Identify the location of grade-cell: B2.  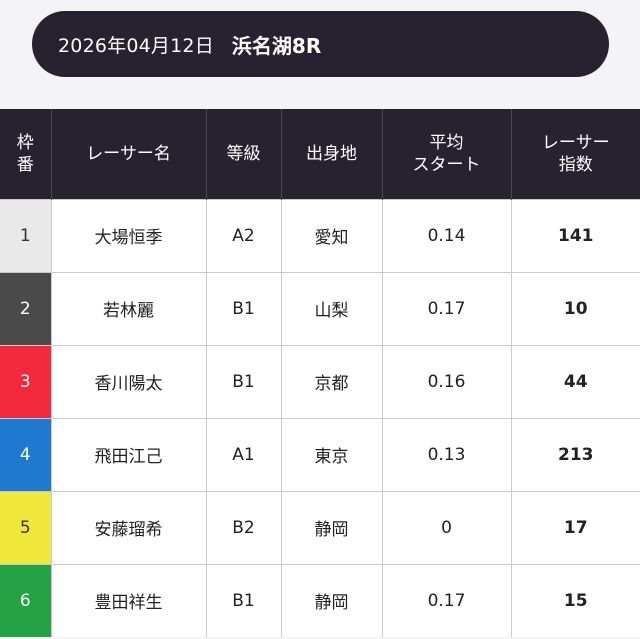
(243, 527).